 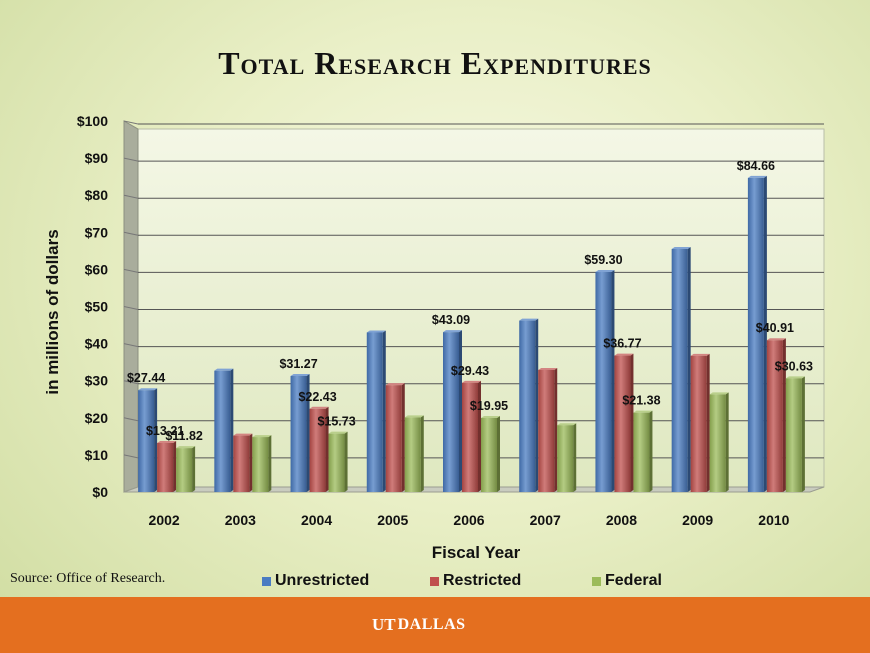 What do you see at coordinates (97, 195) in the screenshot?
I see `y-tick-label: $80` at bounding box center [97, 195].